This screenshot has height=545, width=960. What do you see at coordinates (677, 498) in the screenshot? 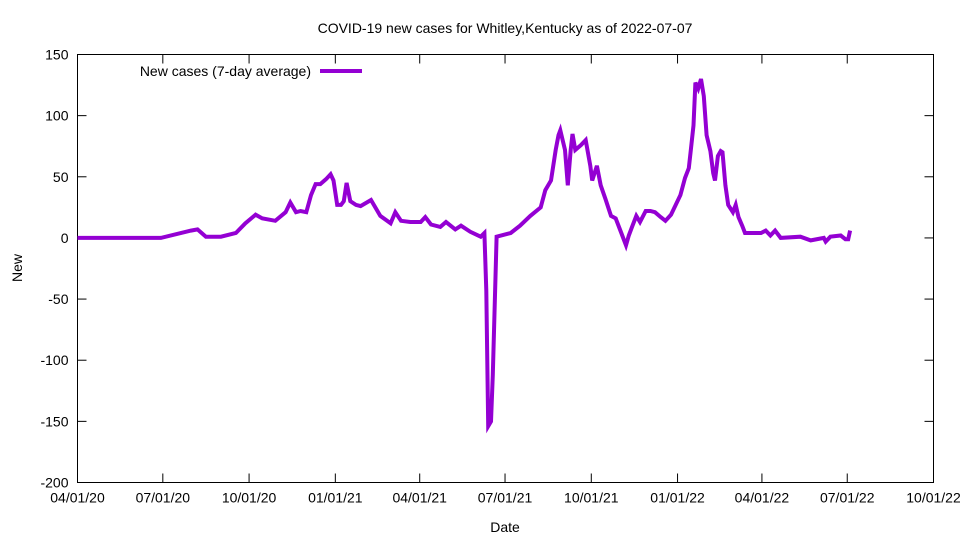
I see `x-tick-label: 01/01/22` at bounding box center [677, 498].